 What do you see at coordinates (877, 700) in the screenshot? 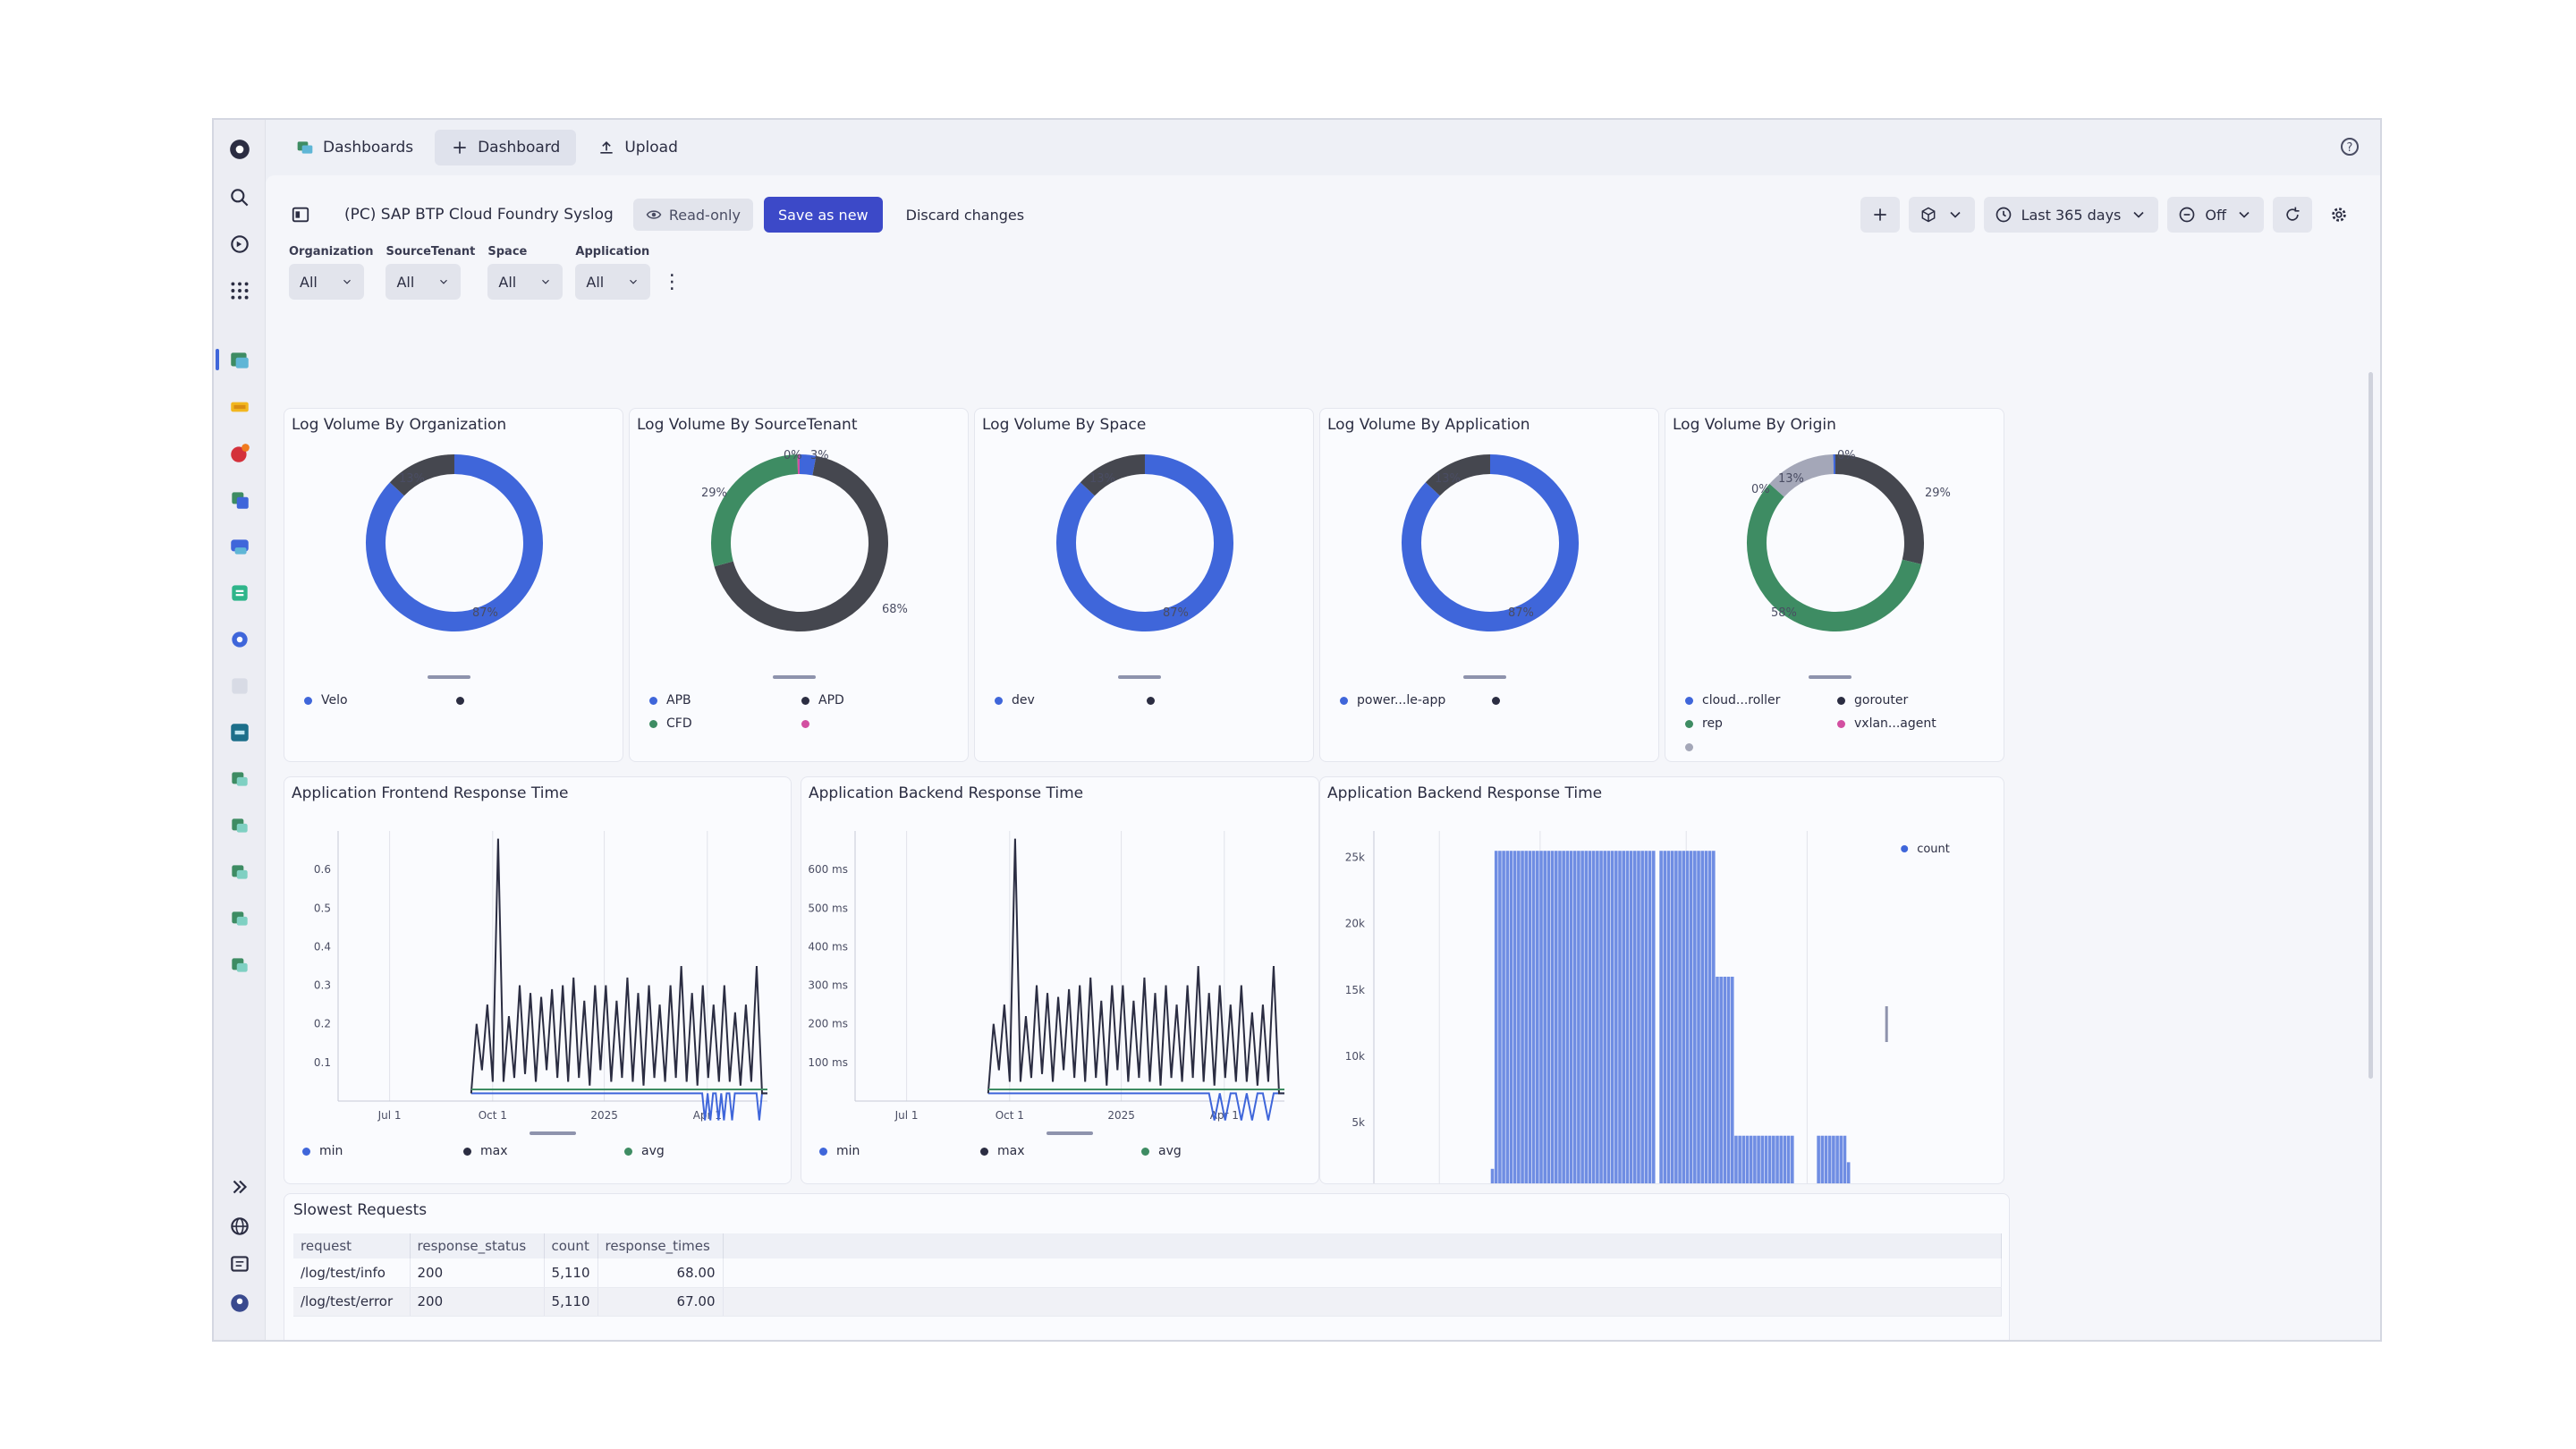
I see `legend-item: APD` at bounding box center [877, 700].